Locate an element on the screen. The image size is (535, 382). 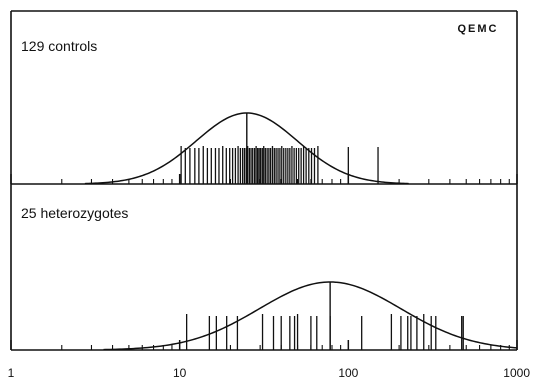
panel-label-controls: 129 controls is located at coordinates (59, 46).